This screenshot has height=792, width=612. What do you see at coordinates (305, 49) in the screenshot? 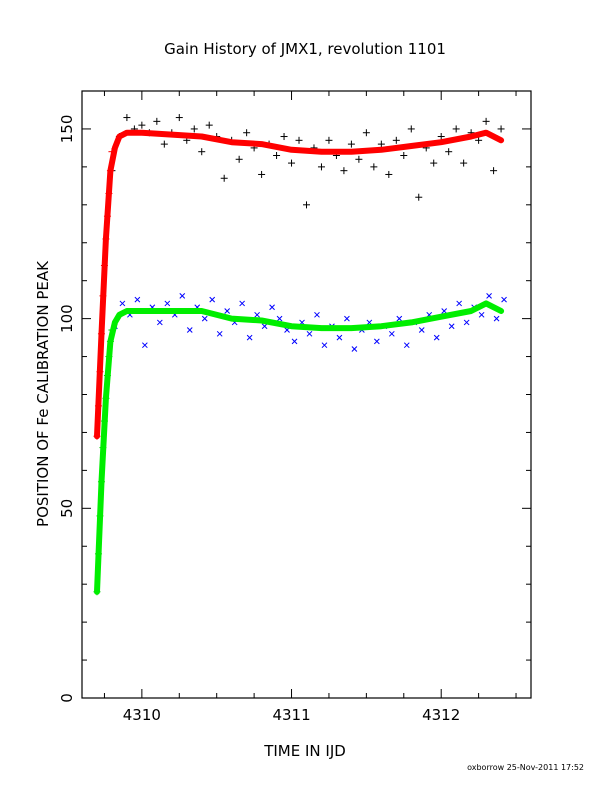
I see `chart-title: Gain History of JMX1, revolution 1101` at bounding box center [305, 49].